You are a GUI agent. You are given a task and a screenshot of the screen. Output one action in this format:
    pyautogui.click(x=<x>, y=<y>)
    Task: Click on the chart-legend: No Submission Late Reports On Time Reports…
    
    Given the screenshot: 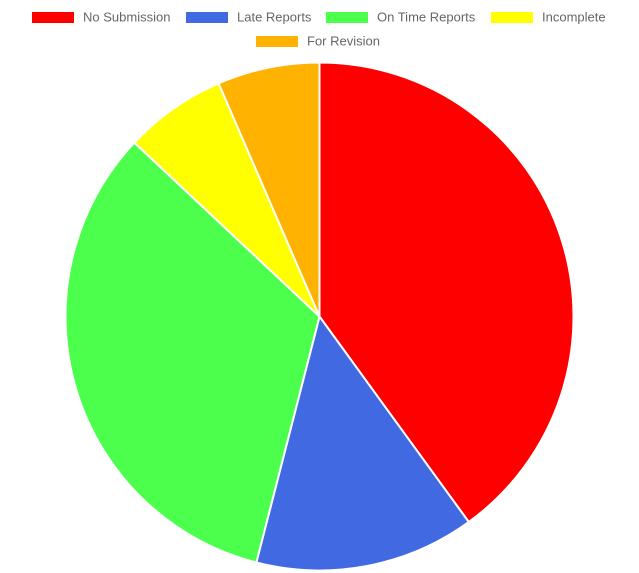 What is the action you would take?
    pyautogui.click(x=319, y=29)
    